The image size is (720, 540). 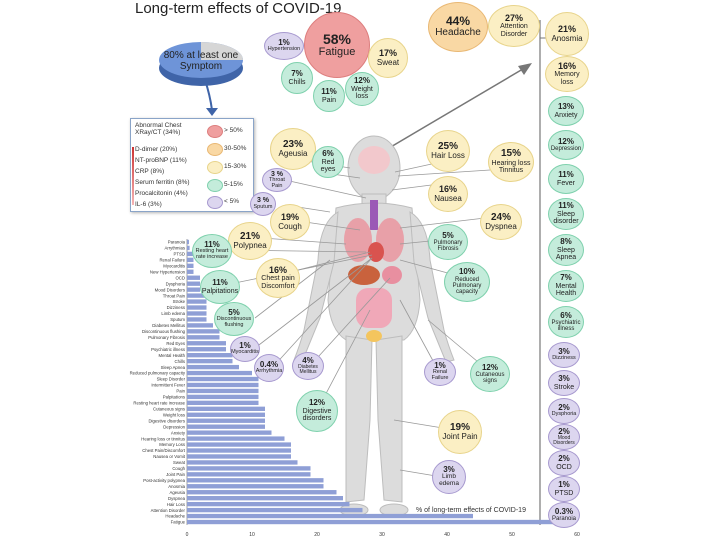 I want to click on bar-category-label: Nausea or Vomit, so click(x=169, y=456).